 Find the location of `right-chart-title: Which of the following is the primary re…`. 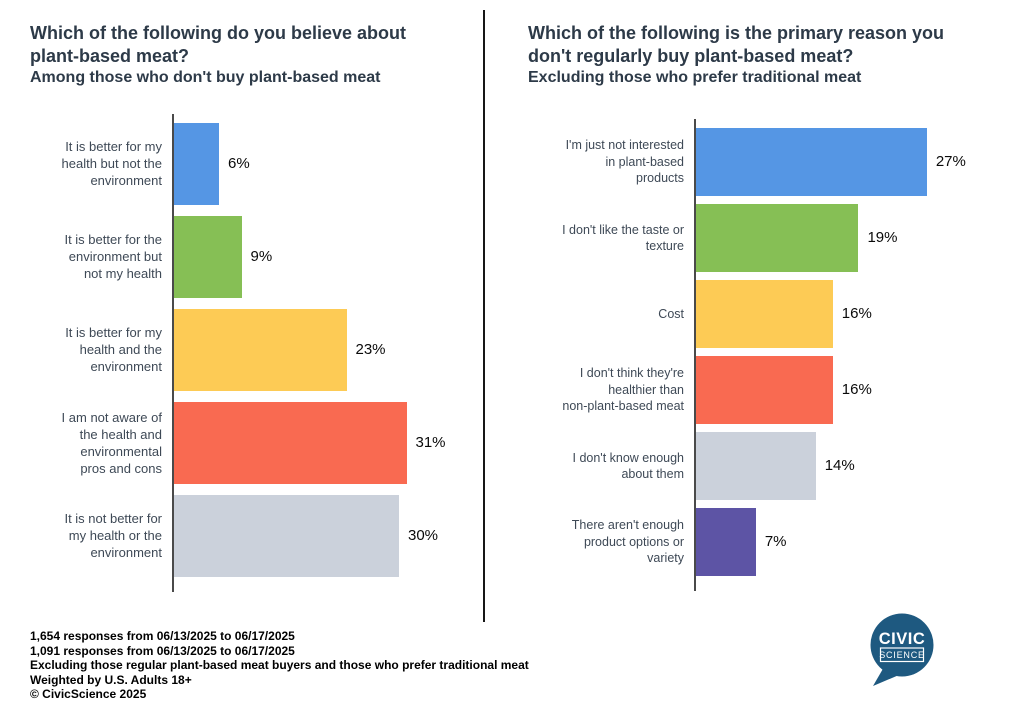

right-chart-title: Which of the following is the primary re… is located at coordinates (736, 45).